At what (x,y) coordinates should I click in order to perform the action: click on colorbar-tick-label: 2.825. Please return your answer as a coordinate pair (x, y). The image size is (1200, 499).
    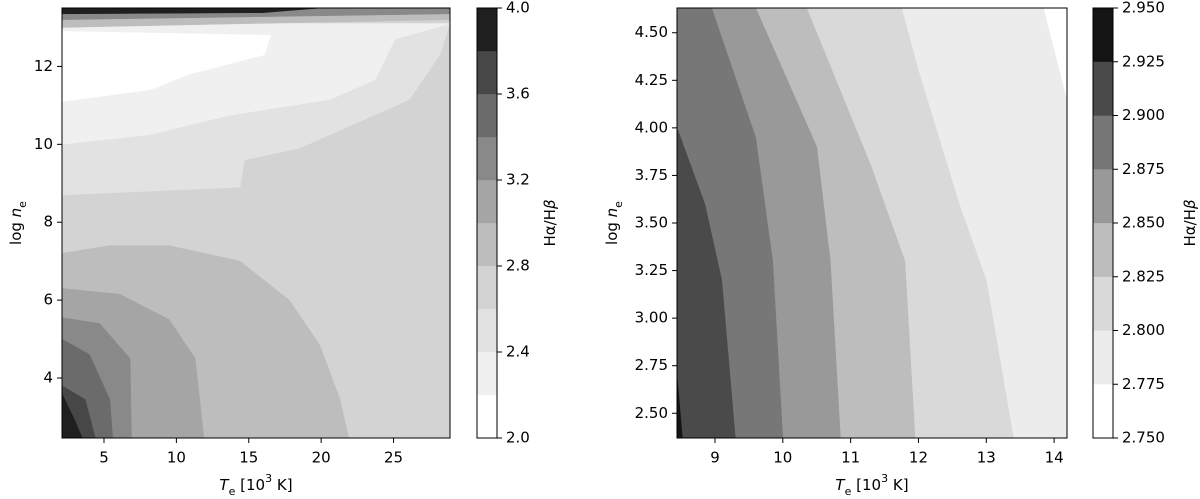
    Looking at the image, I should click on (1143, 276).